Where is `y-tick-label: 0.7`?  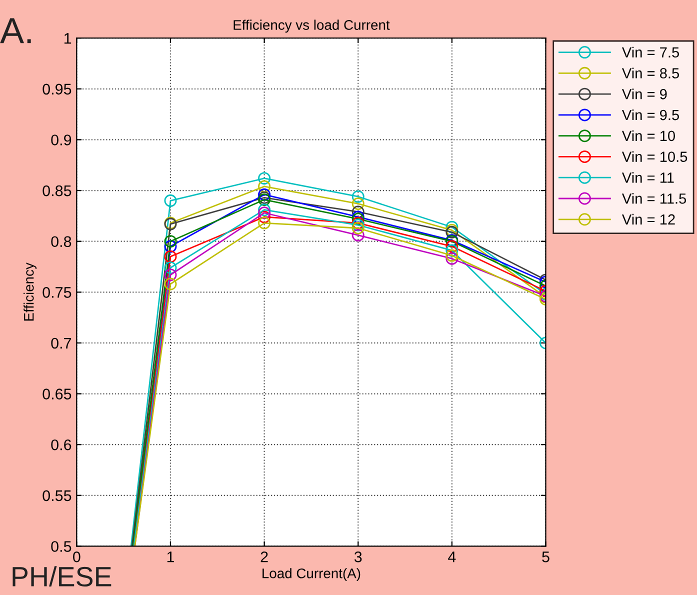
y-tick-label: 0.7 is located at coordinates (61, 343).